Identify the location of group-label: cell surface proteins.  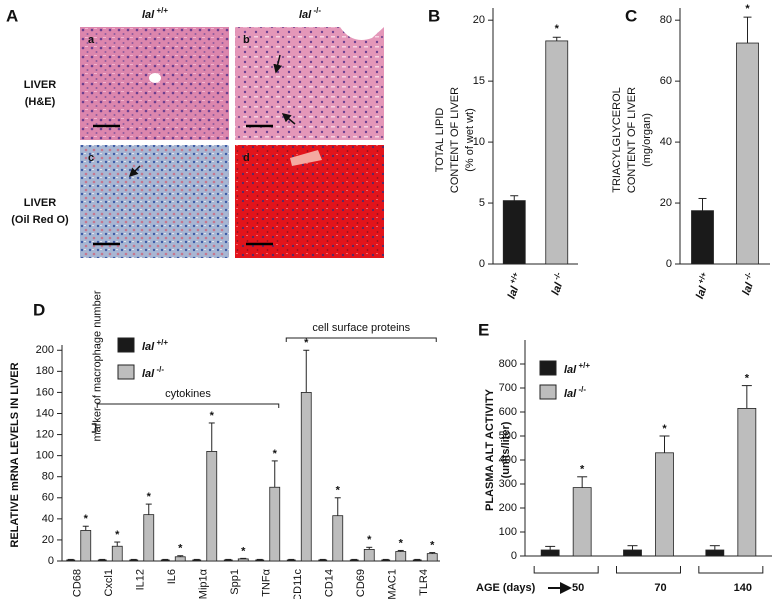
(361, 328).